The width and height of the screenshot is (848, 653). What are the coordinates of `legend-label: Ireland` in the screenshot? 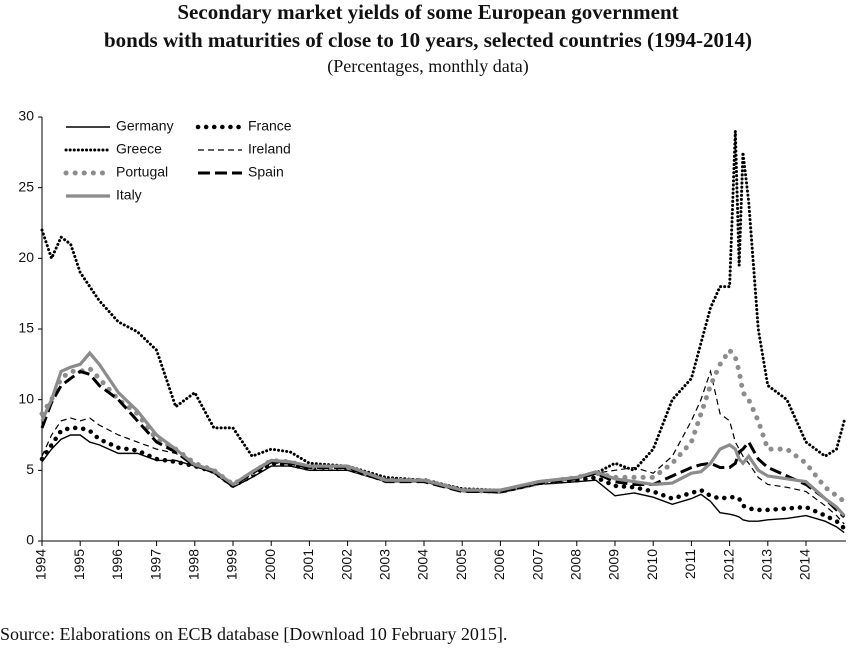 It's located at (269, 149).